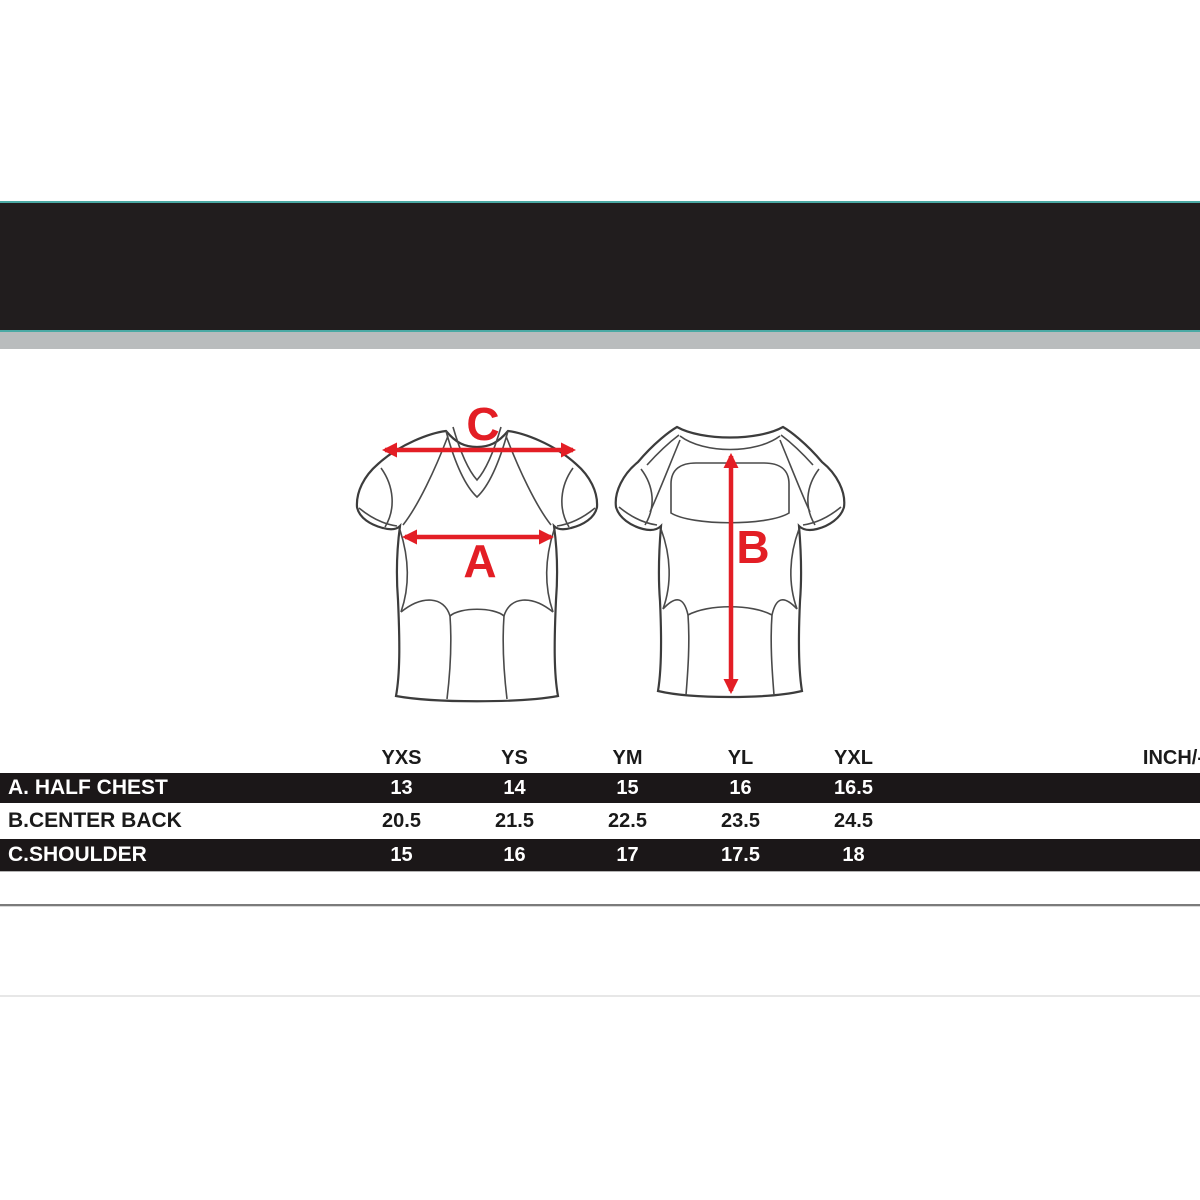 This screenshot has height=1200, width=1200. I want to click on horizontal-divider-shadow, so click(600, 906).